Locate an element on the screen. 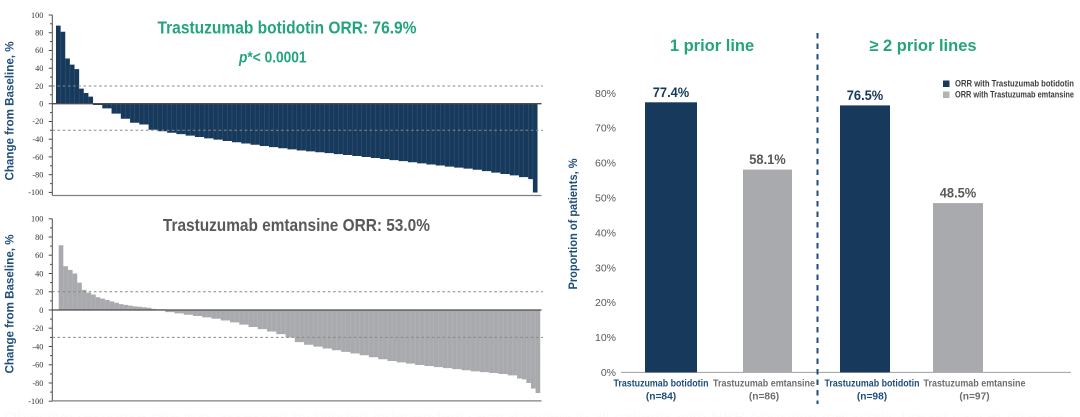 The height and width of the screenshot is (417, 1080). svg-text: 30% is located at coordinates (605, 268).